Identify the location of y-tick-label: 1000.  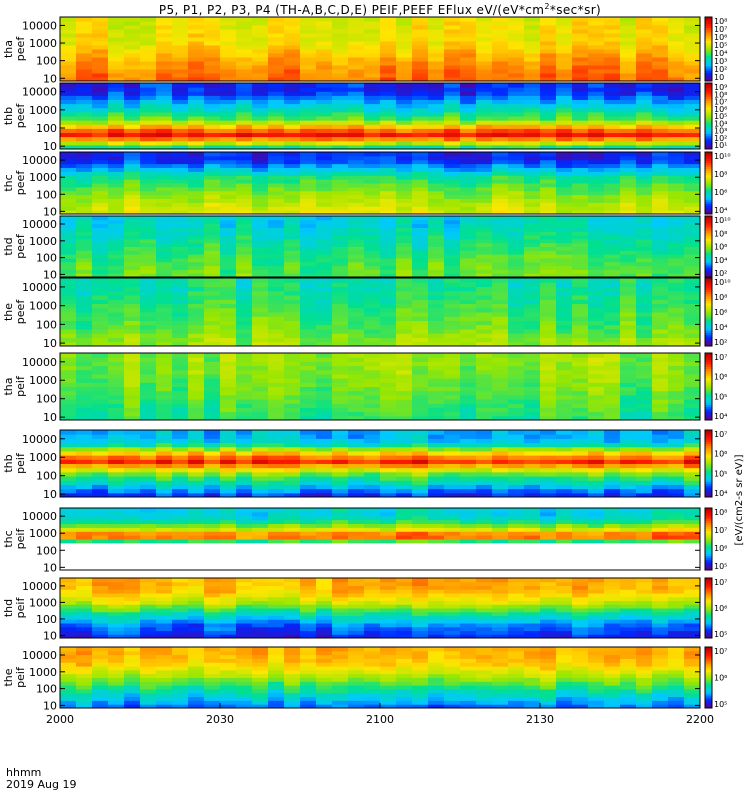
(43, 43).